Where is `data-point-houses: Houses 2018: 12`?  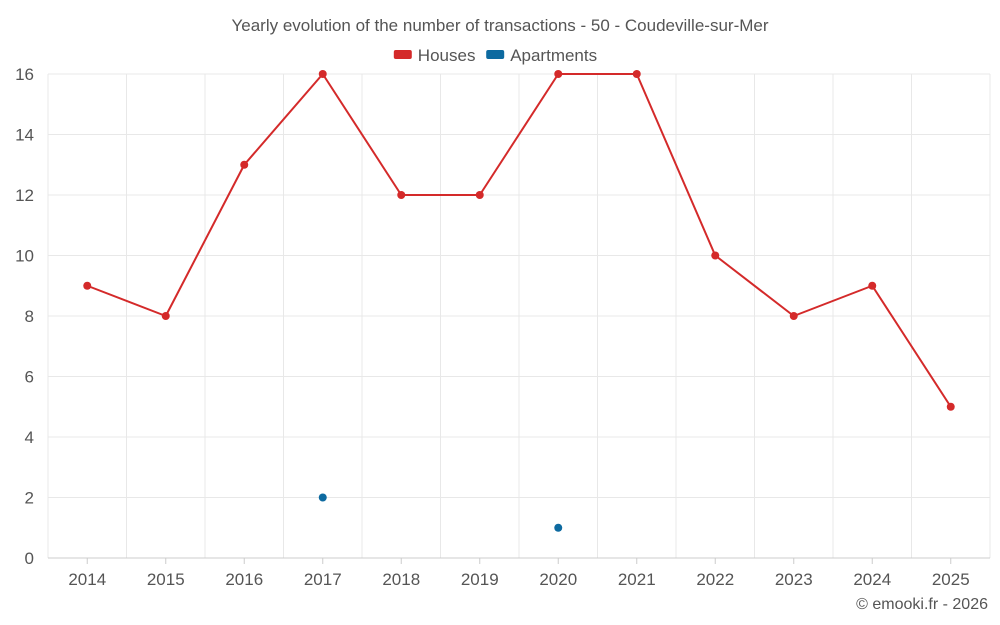 data-point-houses: Houses 2018: 12 is located at coordinates (401, 195).